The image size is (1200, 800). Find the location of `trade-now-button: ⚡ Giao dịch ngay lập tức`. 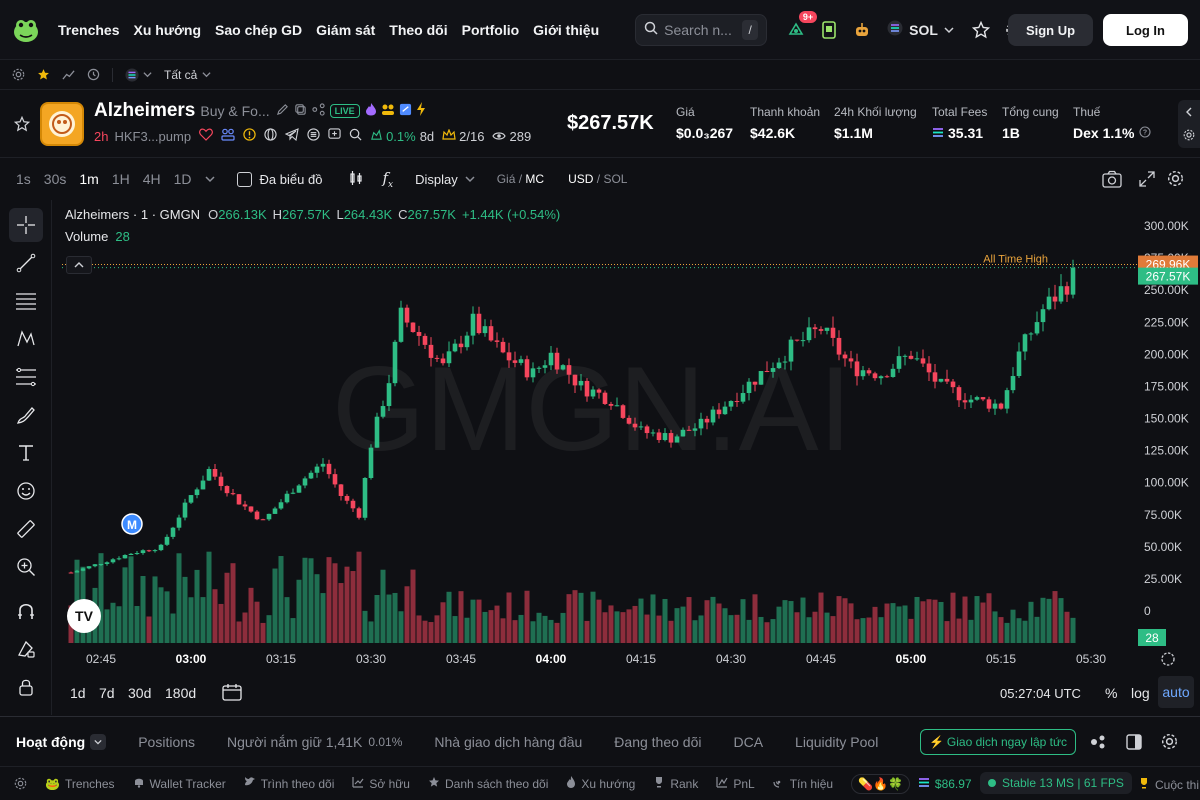

trade-now-button: ⚡ Giao dịch ngay lập tức is located at coordinates (998, 742).